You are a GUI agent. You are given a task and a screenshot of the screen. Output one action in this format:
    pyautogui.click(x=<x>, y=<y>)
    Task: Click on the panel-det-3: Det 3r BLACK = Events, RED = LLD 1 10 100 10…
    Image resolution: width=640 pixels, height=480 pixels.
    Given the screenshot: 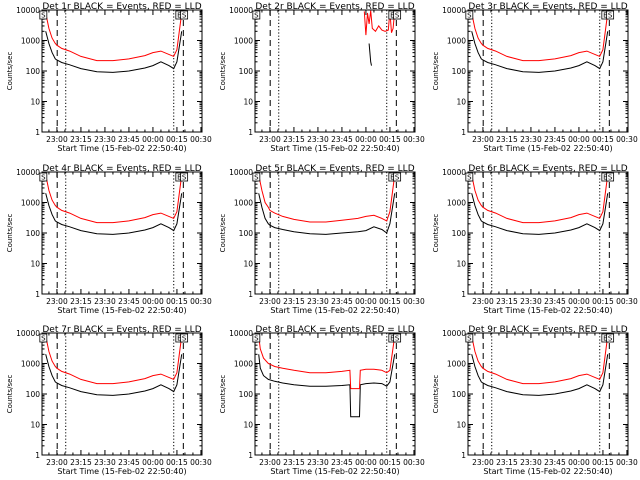 What is the action you would take?
    pyautogui.click(x=535, y=77)
    